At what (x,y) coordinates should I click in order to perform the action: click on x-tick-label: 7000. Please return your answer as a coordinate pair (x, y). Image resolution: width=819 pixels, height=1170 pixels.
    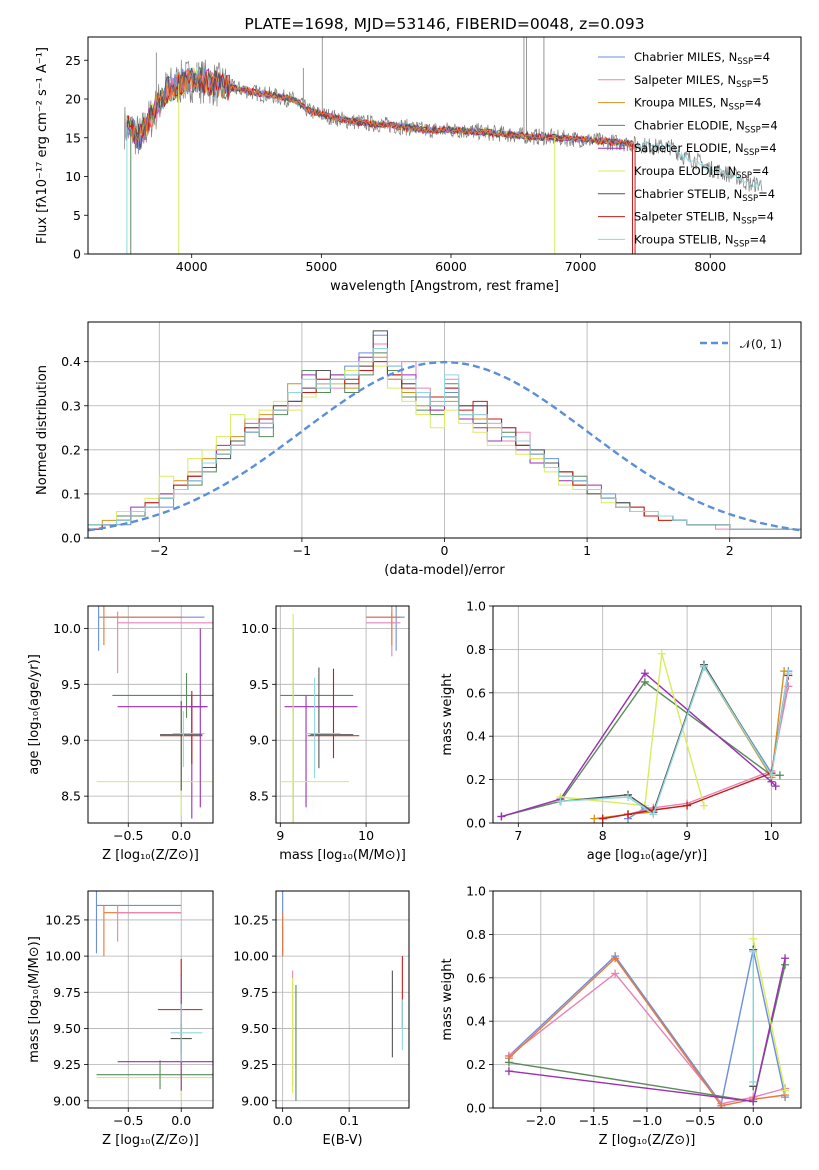
    Looking at the image, I should click on (581, 266).